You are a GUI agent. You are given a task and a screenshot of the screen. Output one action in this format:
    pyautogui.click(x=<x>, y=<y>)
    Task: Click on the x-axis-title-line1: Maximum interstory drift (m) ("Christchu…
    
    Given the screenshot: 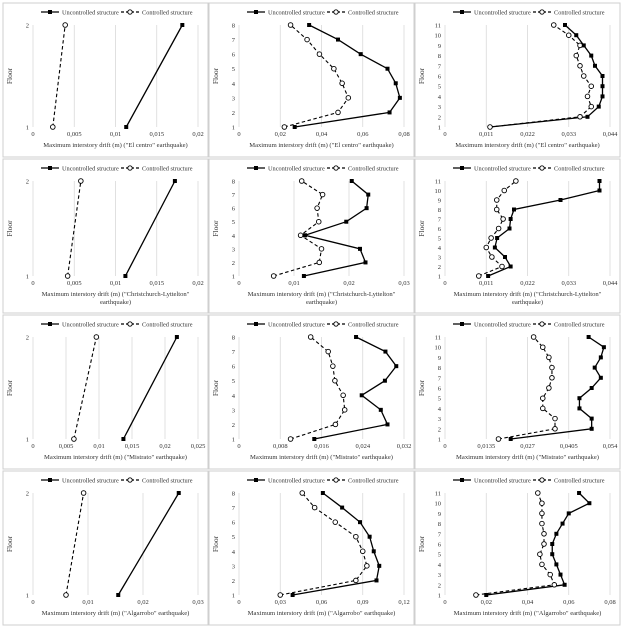 What is the action you would take?
    pyautogui.click(x=116, y=294)
    